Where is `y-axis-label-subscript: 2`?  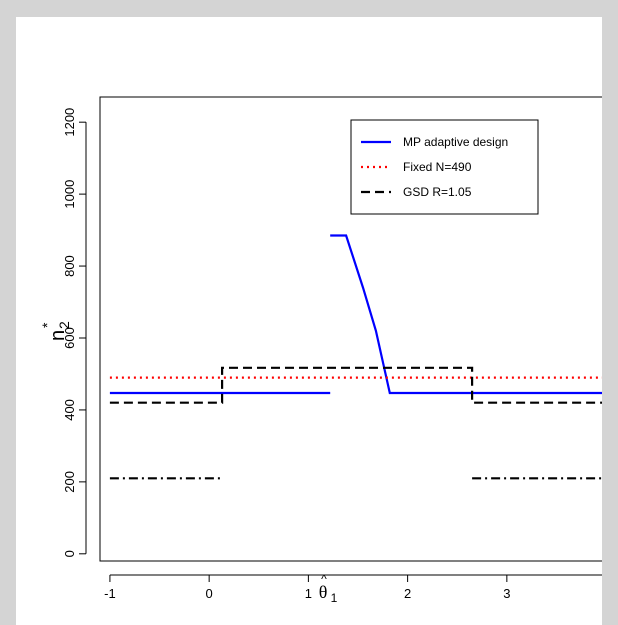 y-axis-label-subscript: 2 is located at coordinates (64, 325).